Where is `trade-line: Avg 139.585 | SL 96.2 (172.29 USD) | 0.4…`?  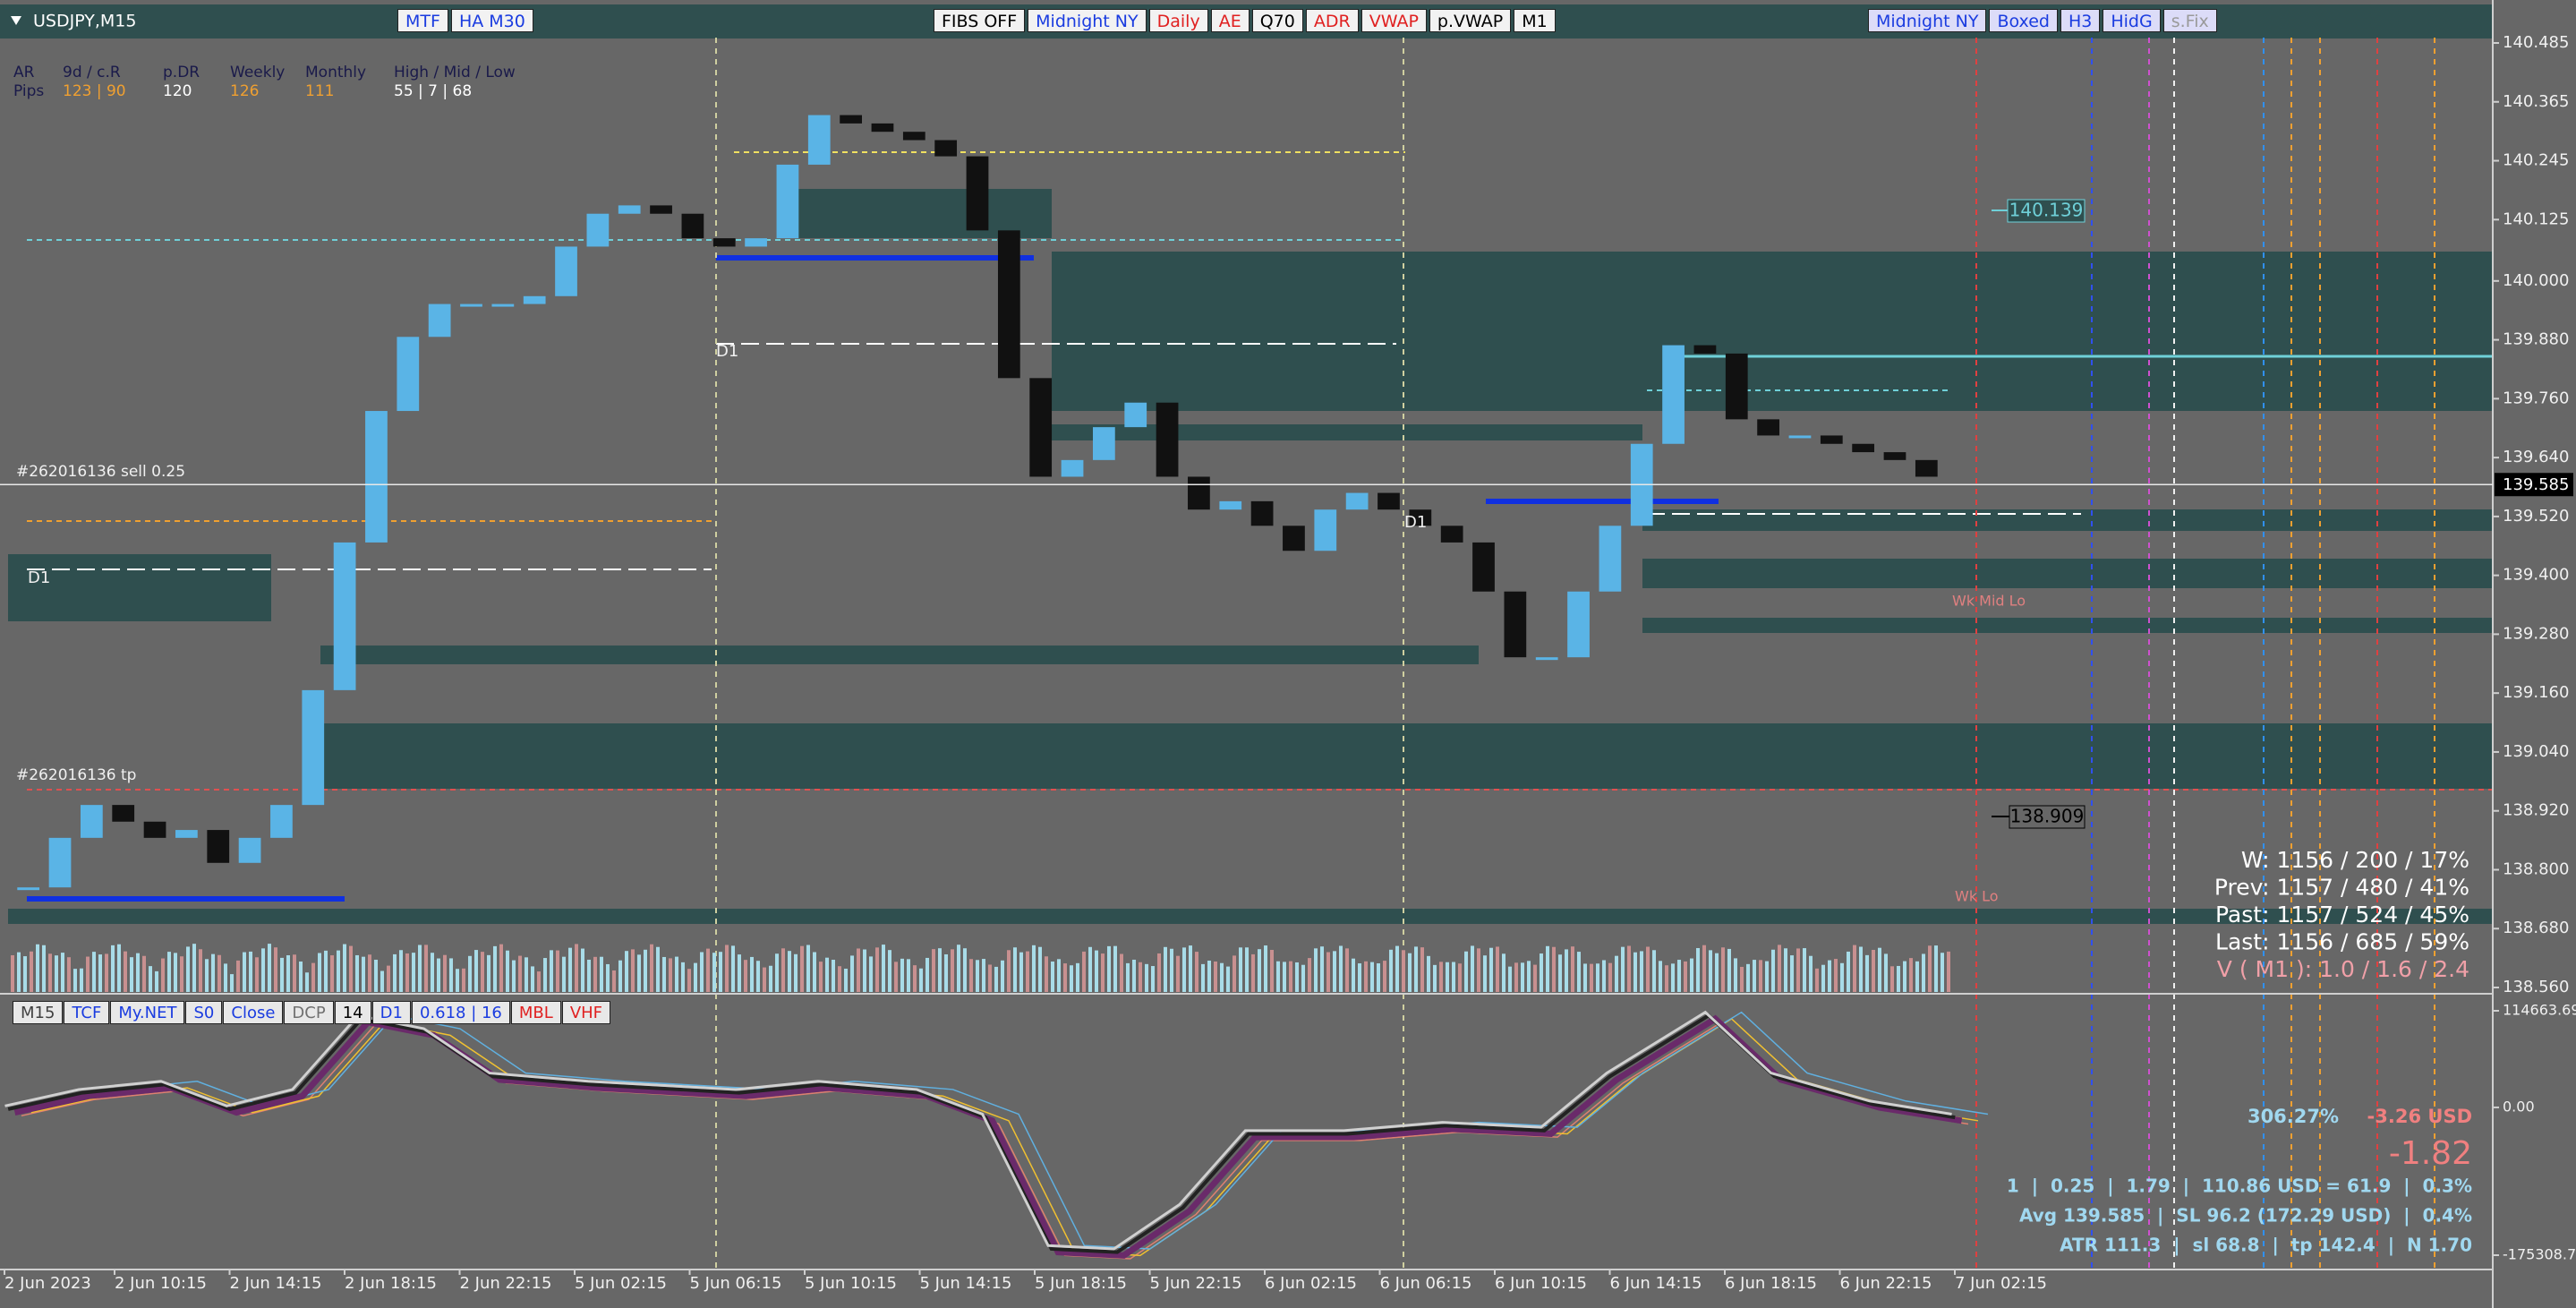
trade-line: Avg 139.585 | SL 96.2 (172.29 USD) | 0.4… is located at coordinates (2245, 1216).